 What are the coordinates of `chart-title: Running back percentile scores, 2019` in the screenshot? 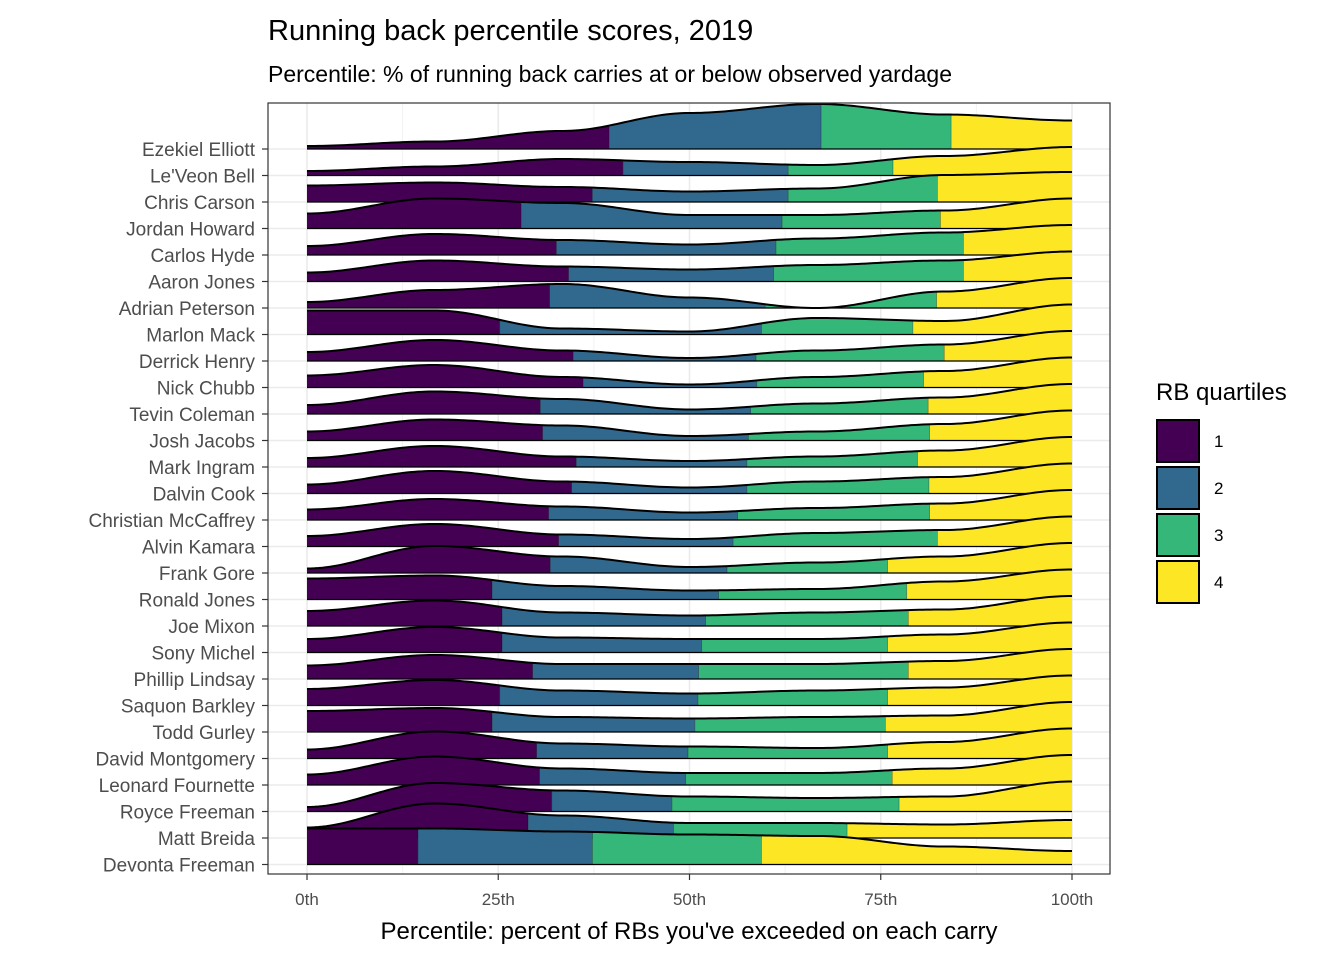 It's located at (510, 31).